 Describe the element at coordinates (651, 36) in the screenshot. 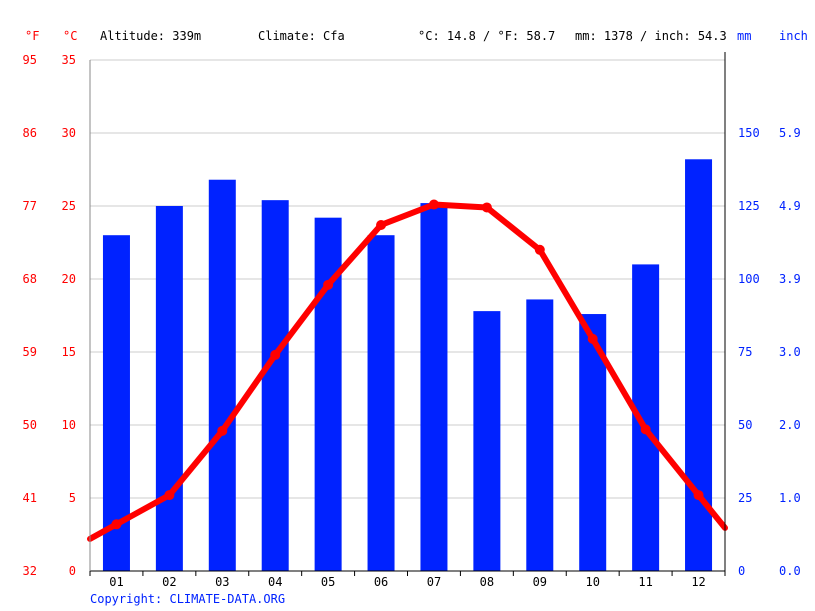

I see `precipitation-total-label: mm: 1378 / inch: 54.3` at that location.